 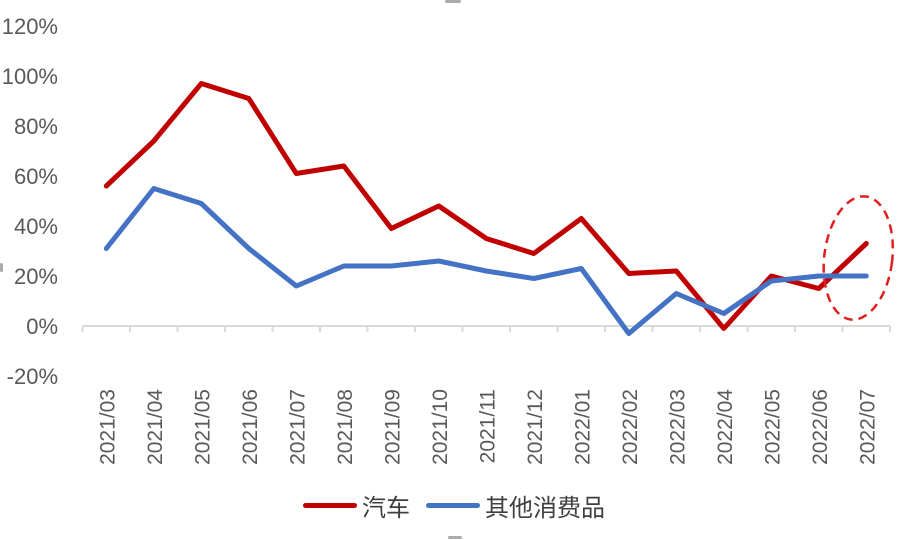 What do you see at coordinates (630, 427) in the screenshot?
I see `x-axis-tick-label: 2022/02` at bounding box center [630, 427].